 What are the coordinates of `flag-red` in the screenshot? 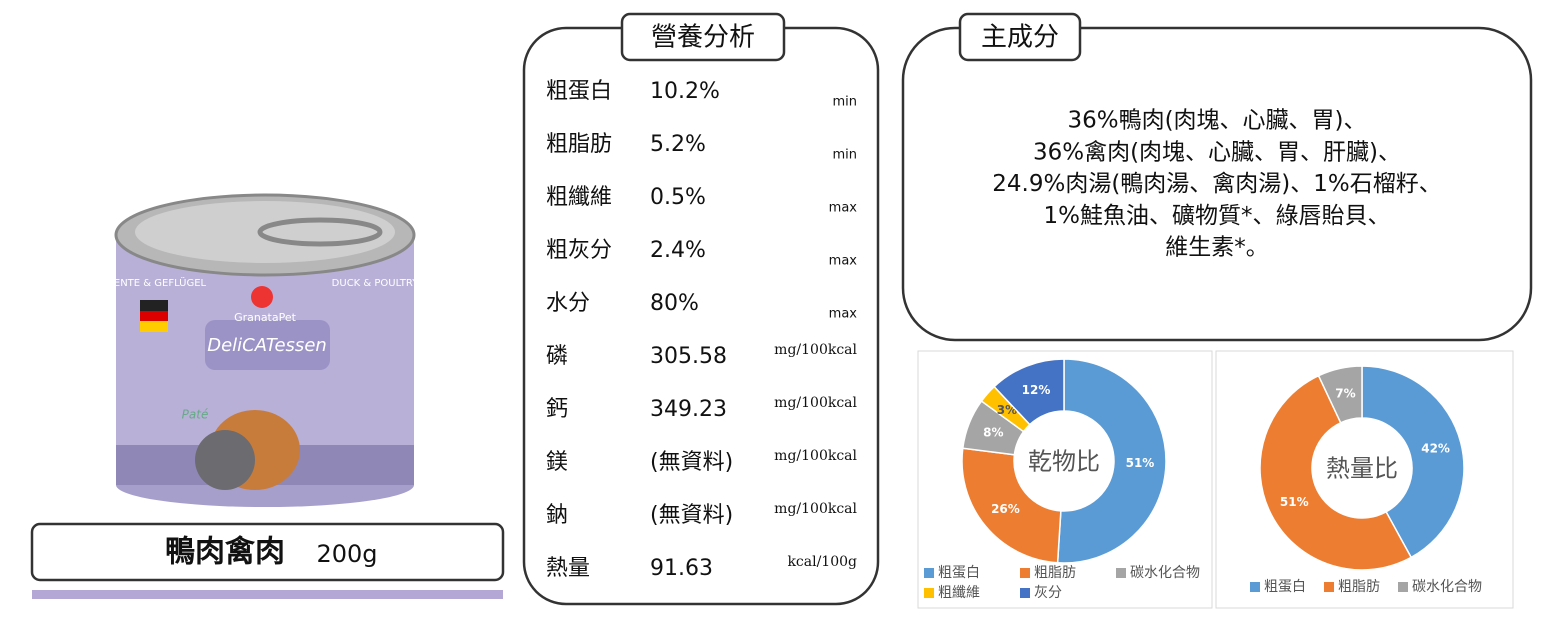 It's located at (154, 316).